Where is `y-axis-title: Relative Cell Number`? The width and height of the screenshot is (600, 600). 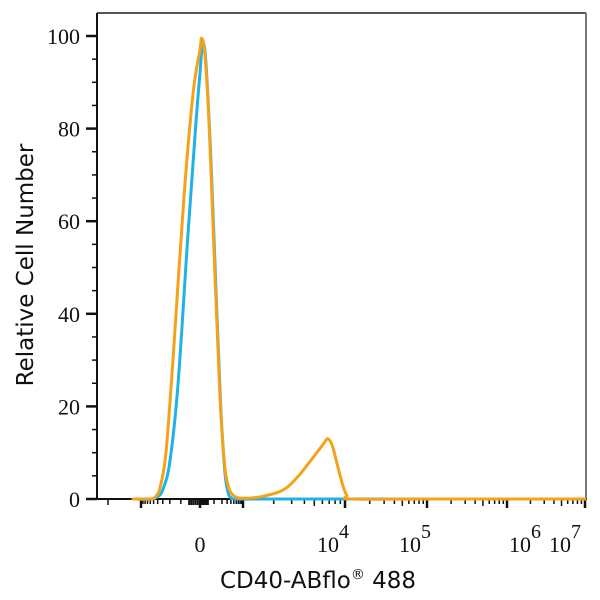
y-axis-title: Relative Cell Number is located at coordinates (26, 264).